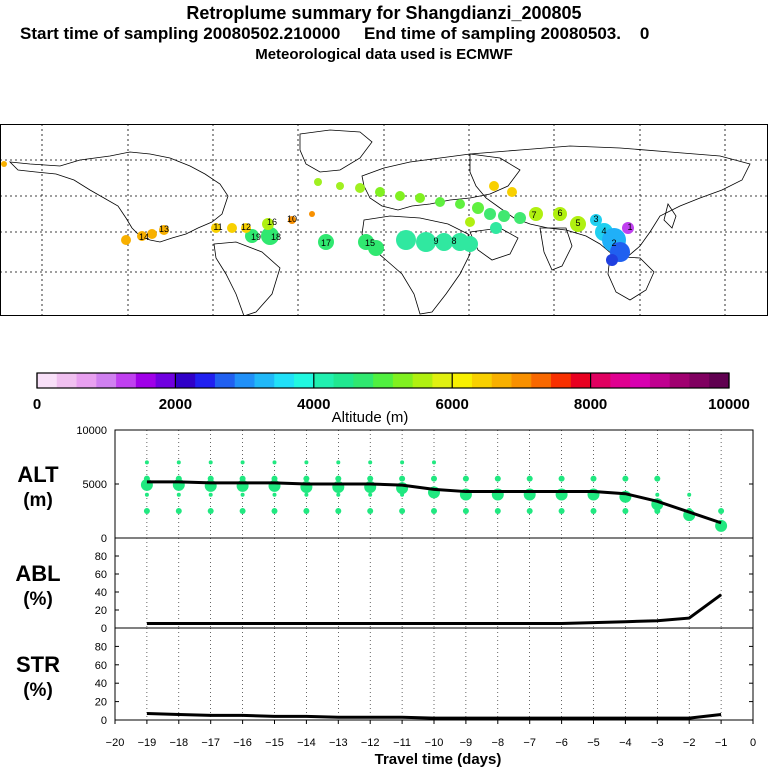 The image size is (768, 768). I want to click on plume-day-label: 9, so click(435, 241).